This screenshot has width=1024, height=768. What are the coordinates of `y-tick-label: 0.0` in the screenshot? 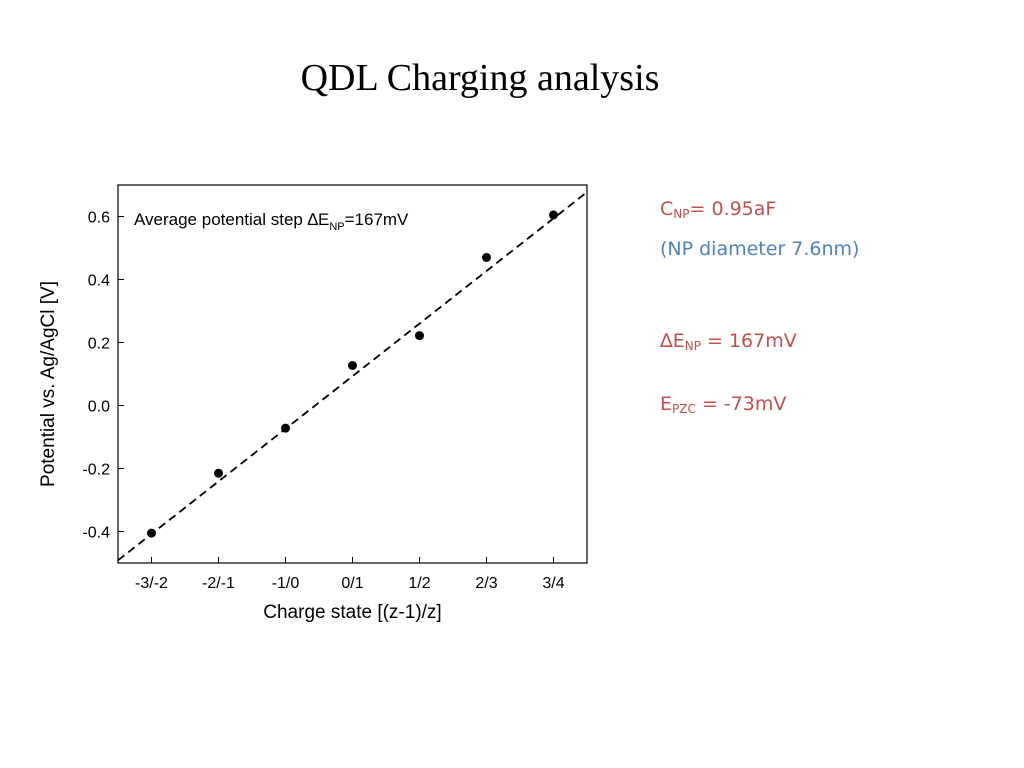 It's located at (99, 407).